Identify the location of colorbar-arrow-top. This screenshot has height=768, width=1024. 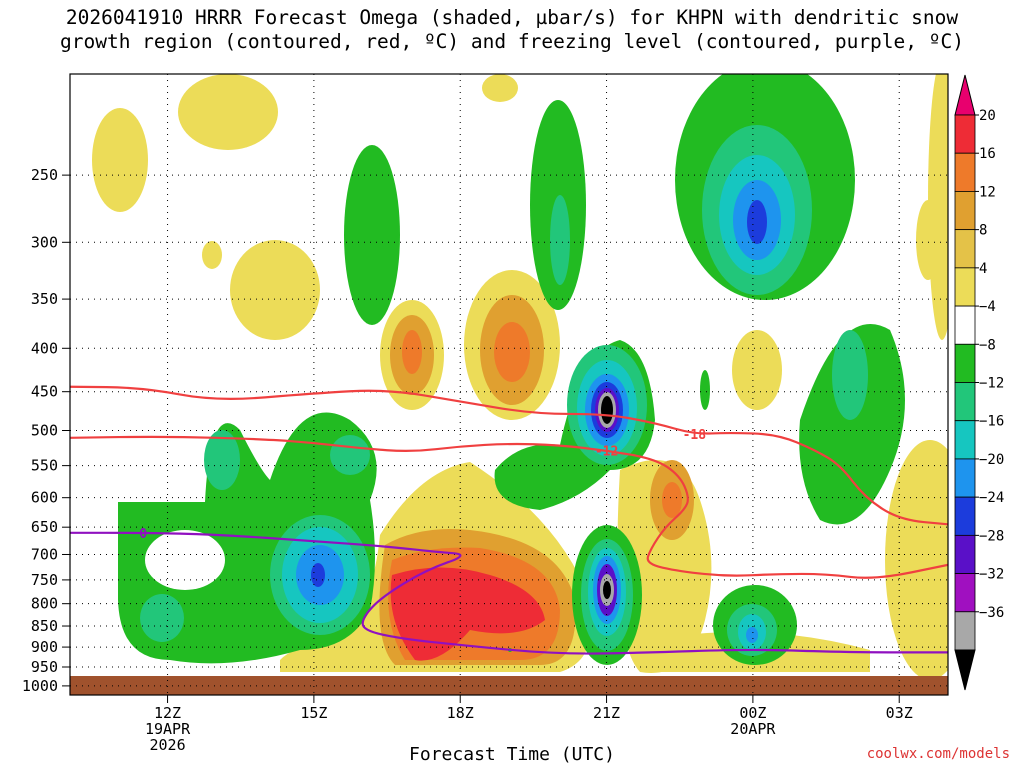
(965, 95).